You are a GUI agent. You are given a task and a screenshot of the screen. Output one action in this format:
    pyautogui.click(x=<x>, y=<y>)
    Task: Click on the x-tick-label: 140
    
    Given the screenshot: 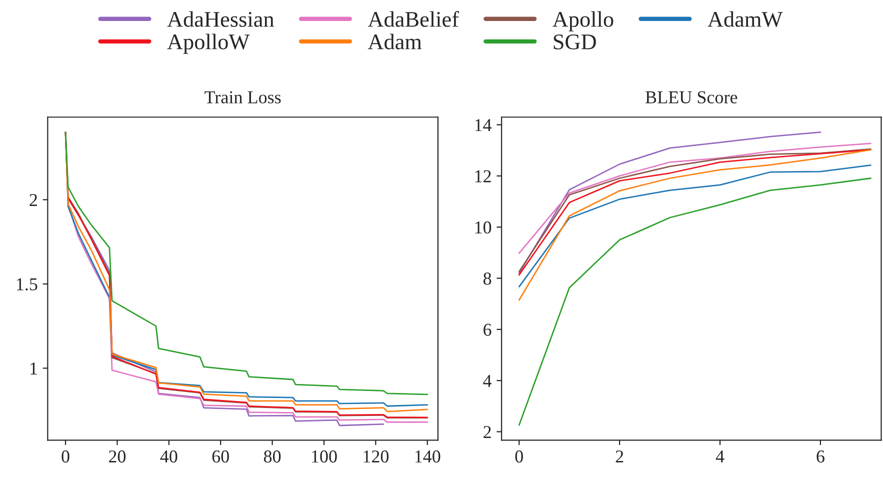 What is the action you would take?
    pyautogui.click(x=427, y=456)
    